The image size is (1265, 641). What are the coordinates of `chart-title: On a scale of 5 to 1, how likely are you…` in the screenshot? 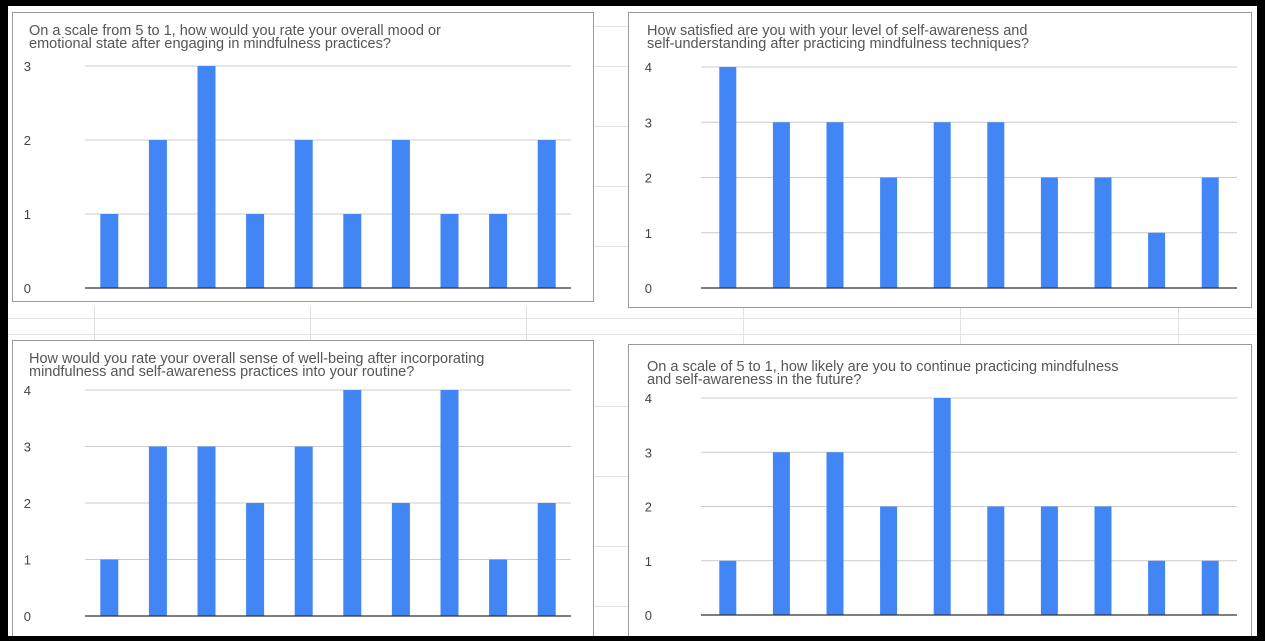 It's located at (883, 373).